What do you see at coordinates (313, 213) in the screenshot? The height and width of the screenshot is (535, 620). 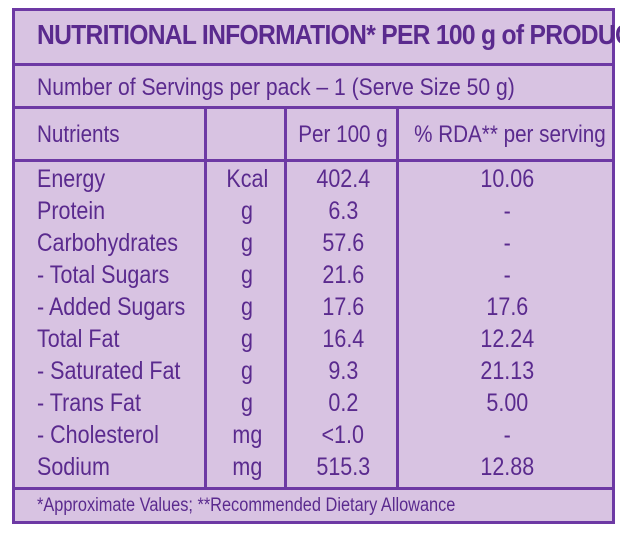 I see `nutrient-row: Protein g 6.3 -` at bounding box center [313, 213].